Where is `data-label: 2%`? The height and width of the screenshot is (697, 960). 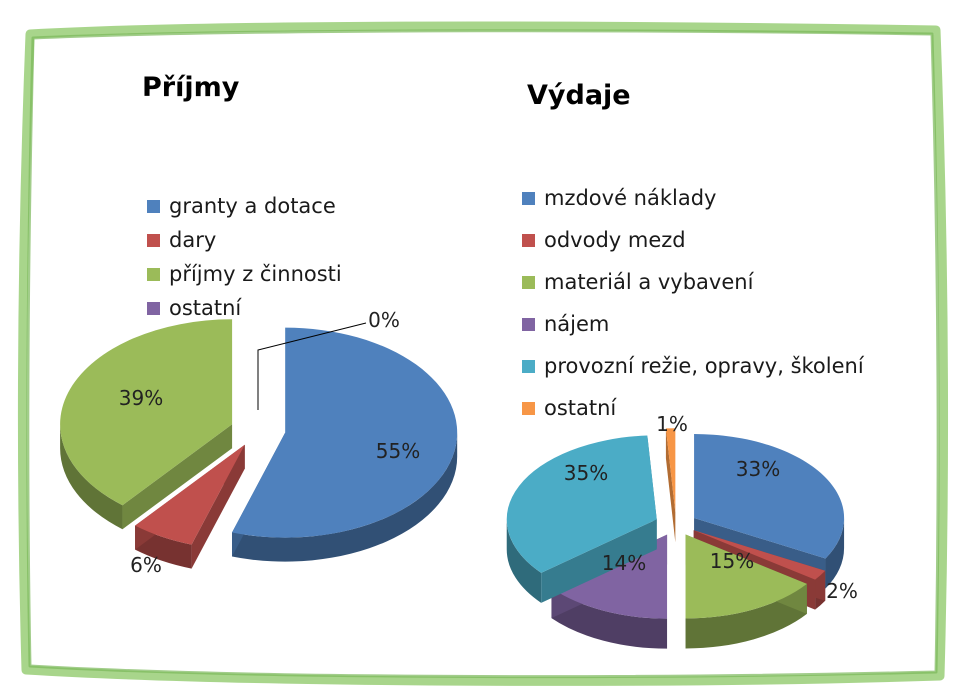 data-label: 2% is located at coordinates (842, 591).